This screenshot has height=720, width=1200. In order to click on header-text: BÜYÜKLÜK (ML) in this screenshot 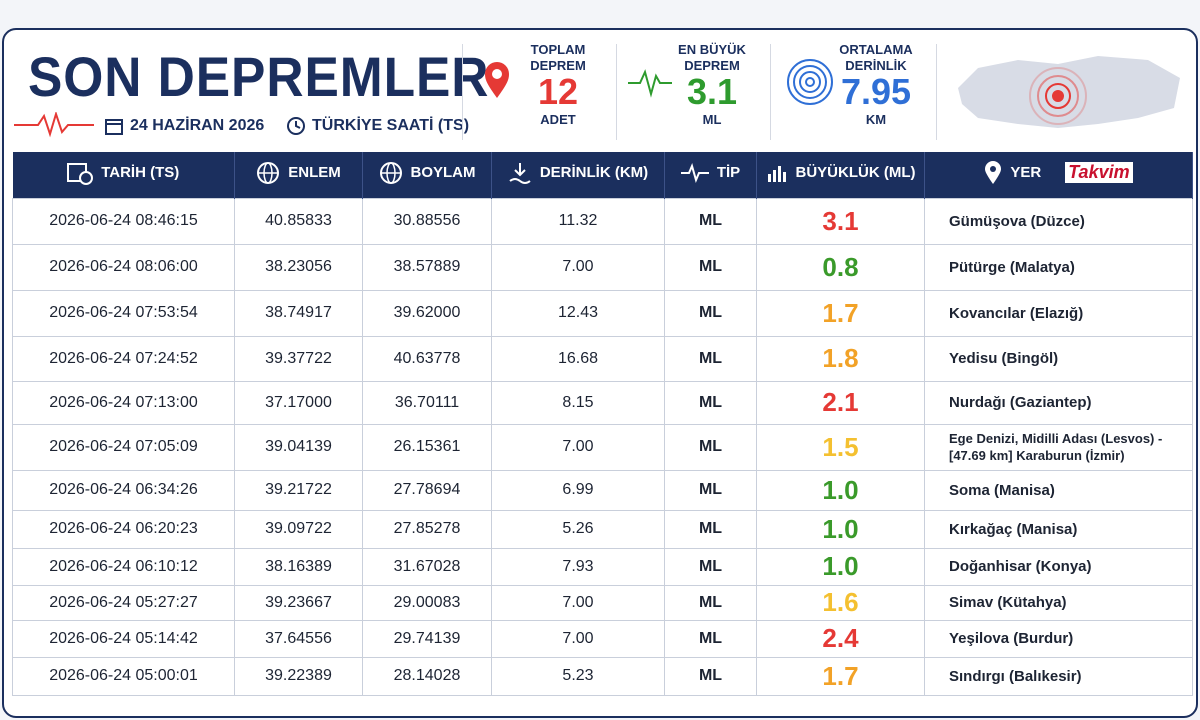, I will do `click(855, 173)`.